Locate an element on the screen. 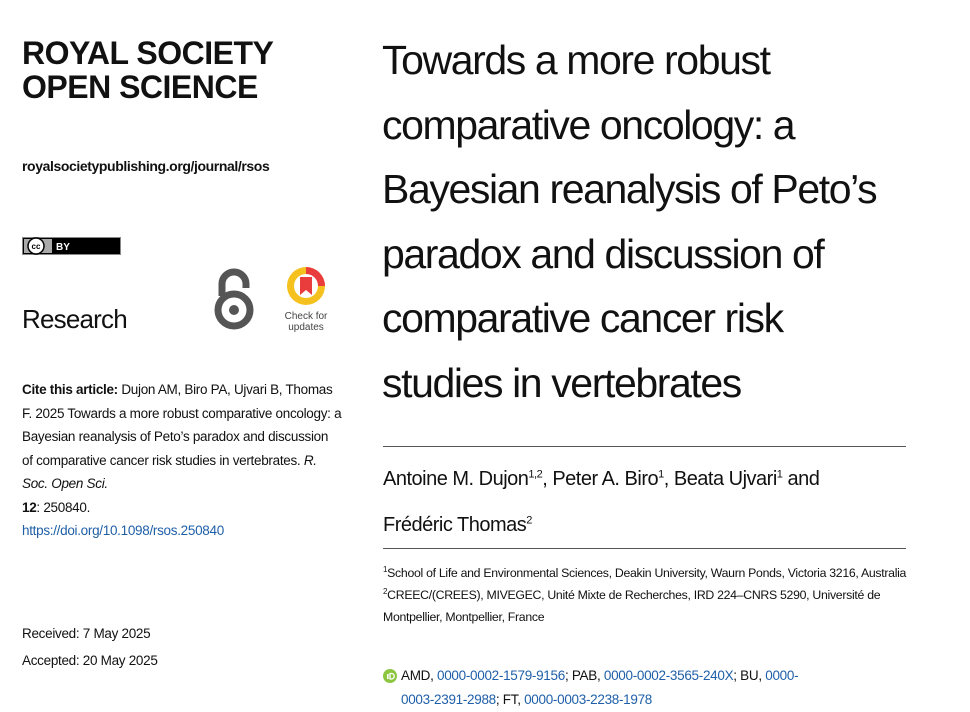  orcid-initials: ; FT, is located at coordinates (510, 699).